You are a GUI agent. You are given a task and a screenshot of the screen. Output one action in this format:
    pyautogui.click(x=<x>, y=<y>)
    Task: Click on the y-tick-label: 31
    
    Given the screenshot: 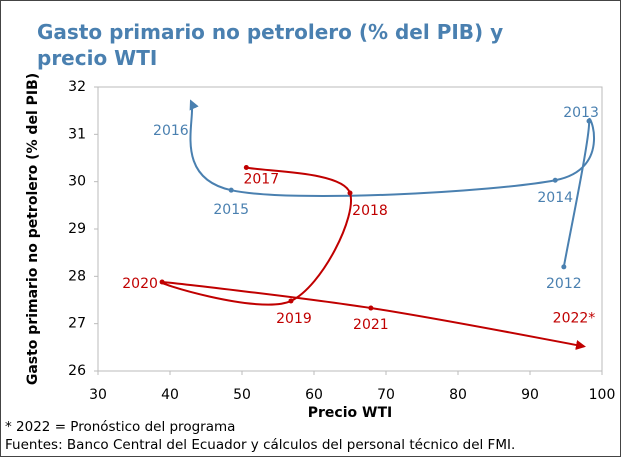 What is the action you would take?
    pyautogui.click(x=77, y=134)
    